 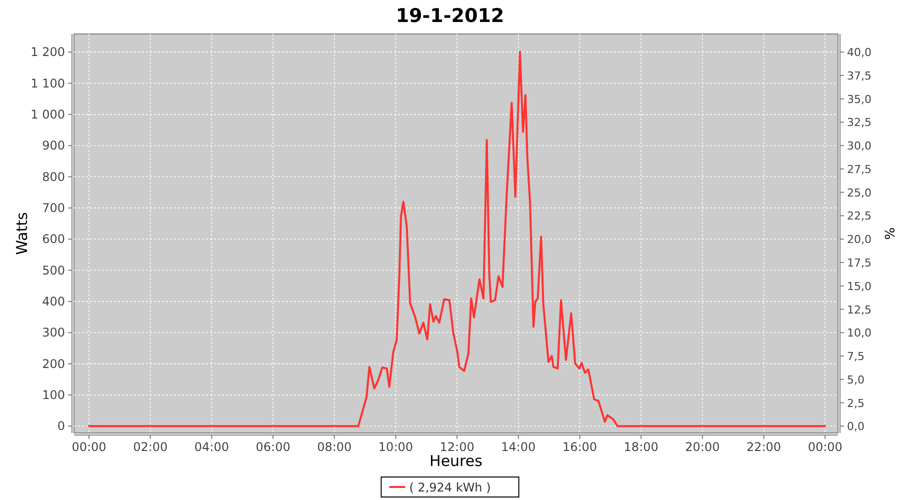 I want to click on y-tick-label: 200, so click(x=53, y=363).